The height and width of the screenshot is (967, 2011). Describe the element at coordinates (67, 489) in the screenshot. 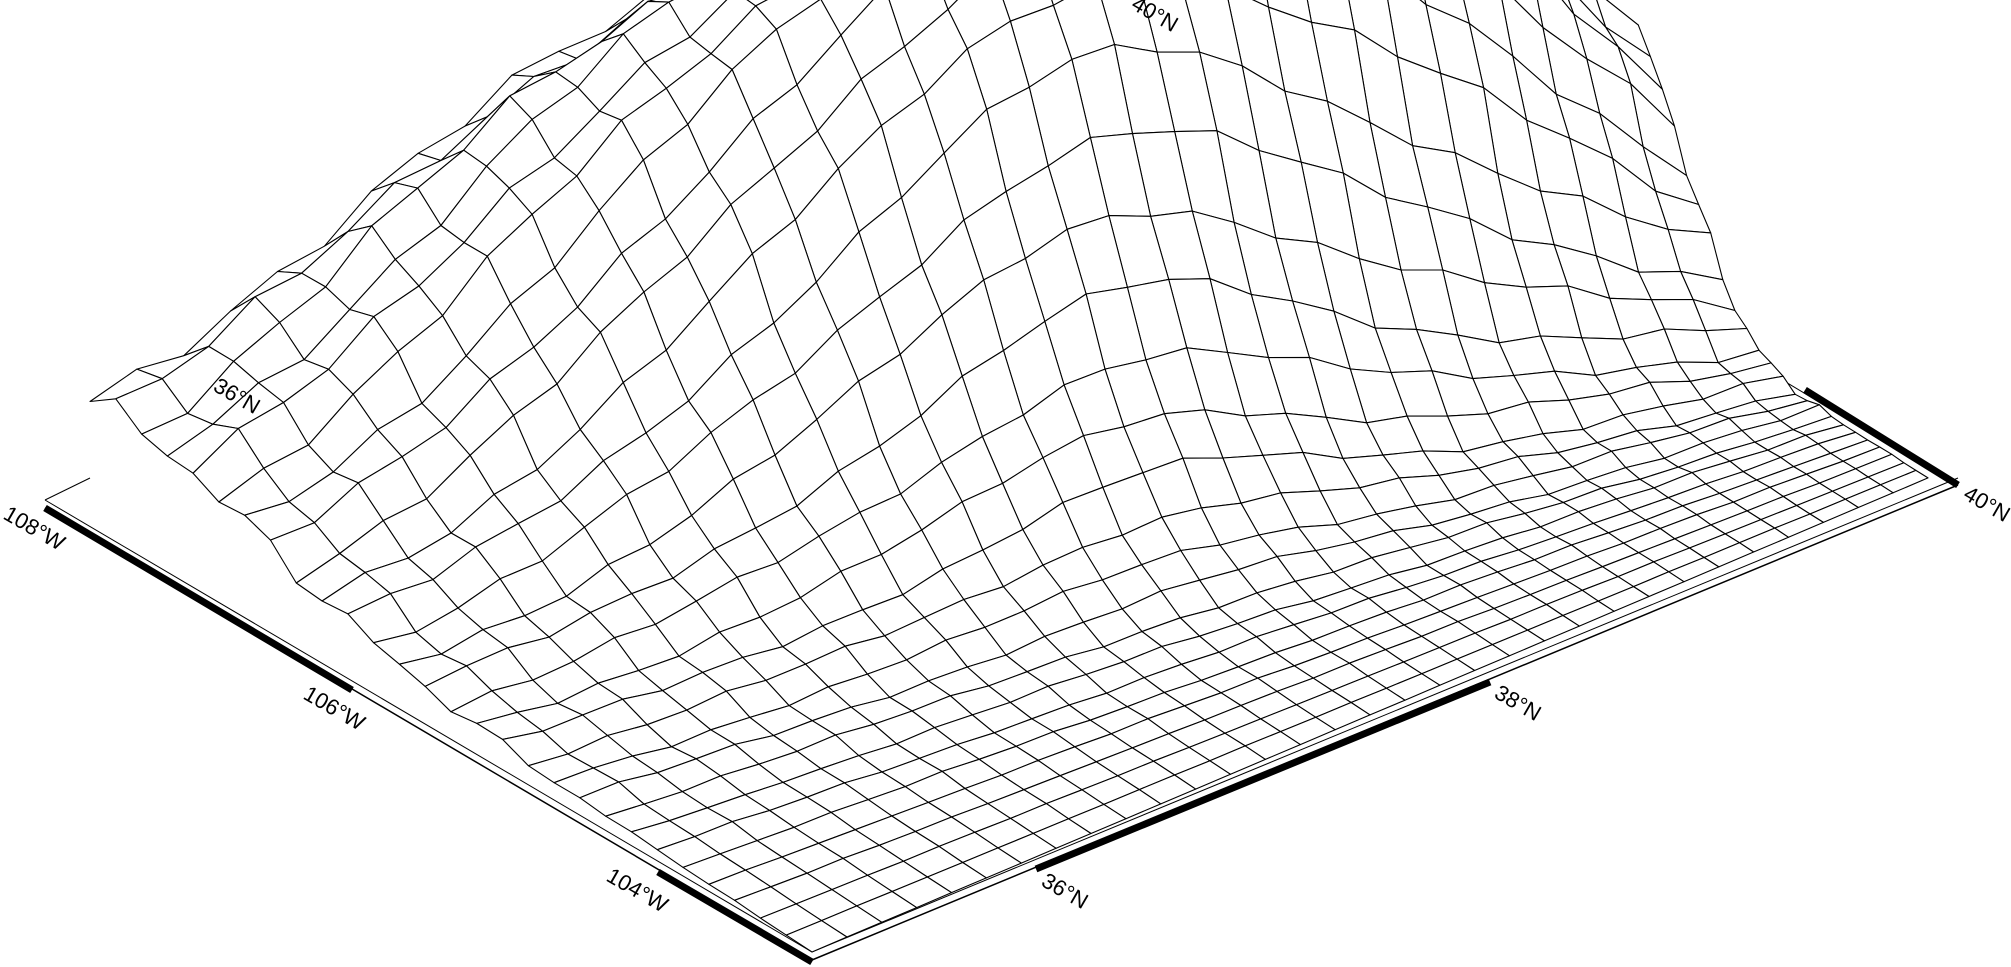

I see `back-left-edge` at that location.